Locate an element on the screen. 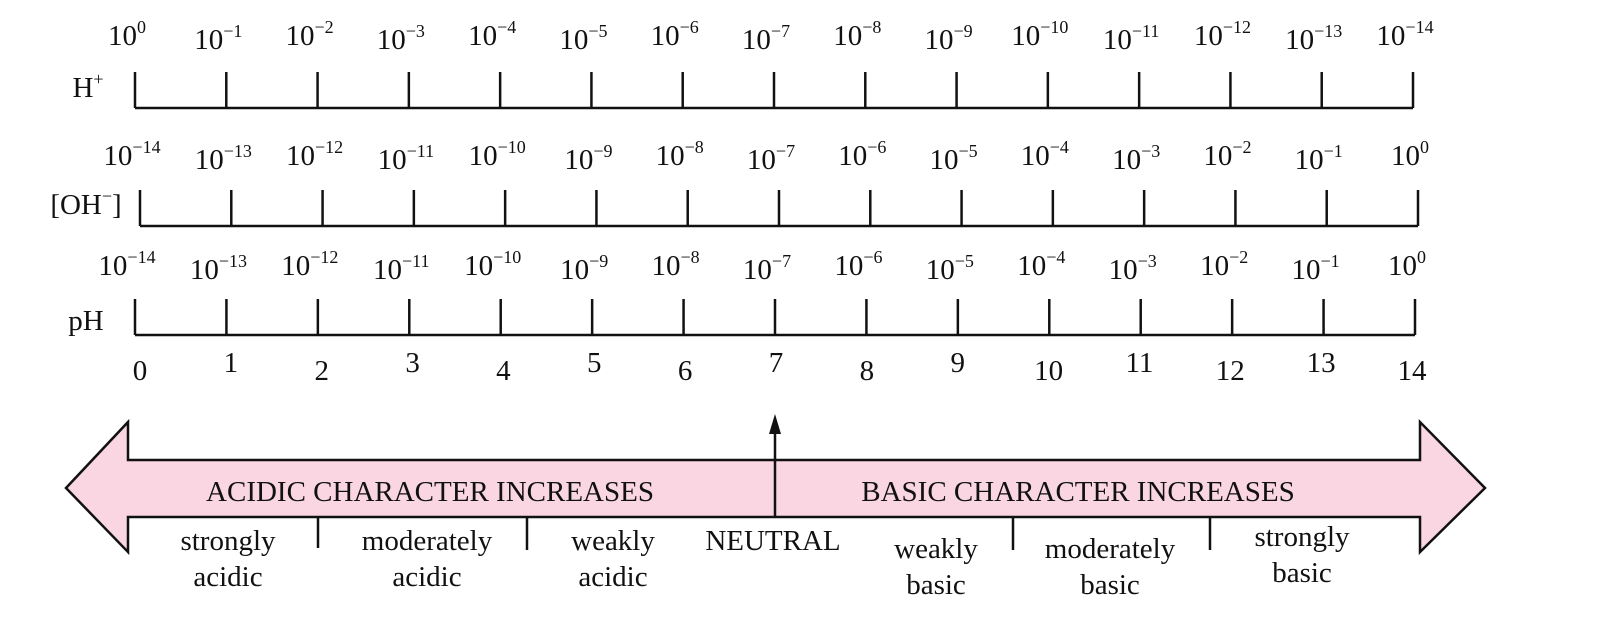 This screenshot has height=642, width=1600. region-label: moderately acidic is located at coordinates (427, 559).